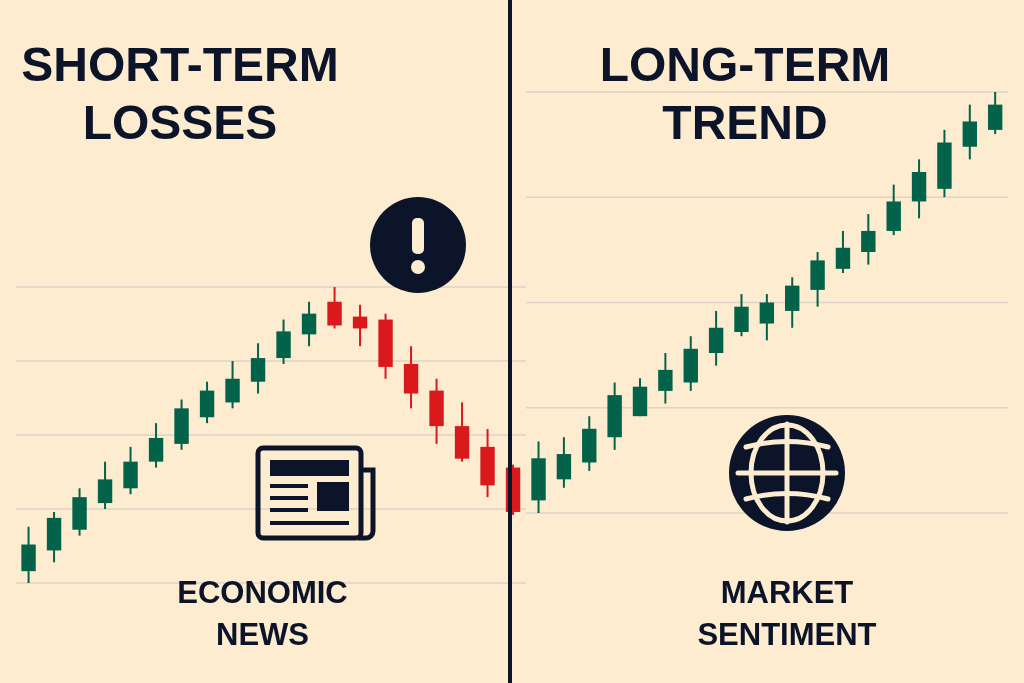  What do you see at coordinates (180, 94) in the screenshot?
I see `chart-title: SHORT-TERM LOSSES` at bounding box center [180, 94].